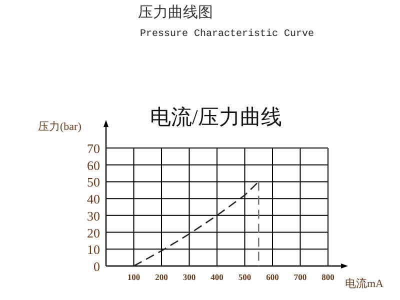  Describe the element at coordinates (300, 277) in the screenshot. I see `xtick: 700` at that location.